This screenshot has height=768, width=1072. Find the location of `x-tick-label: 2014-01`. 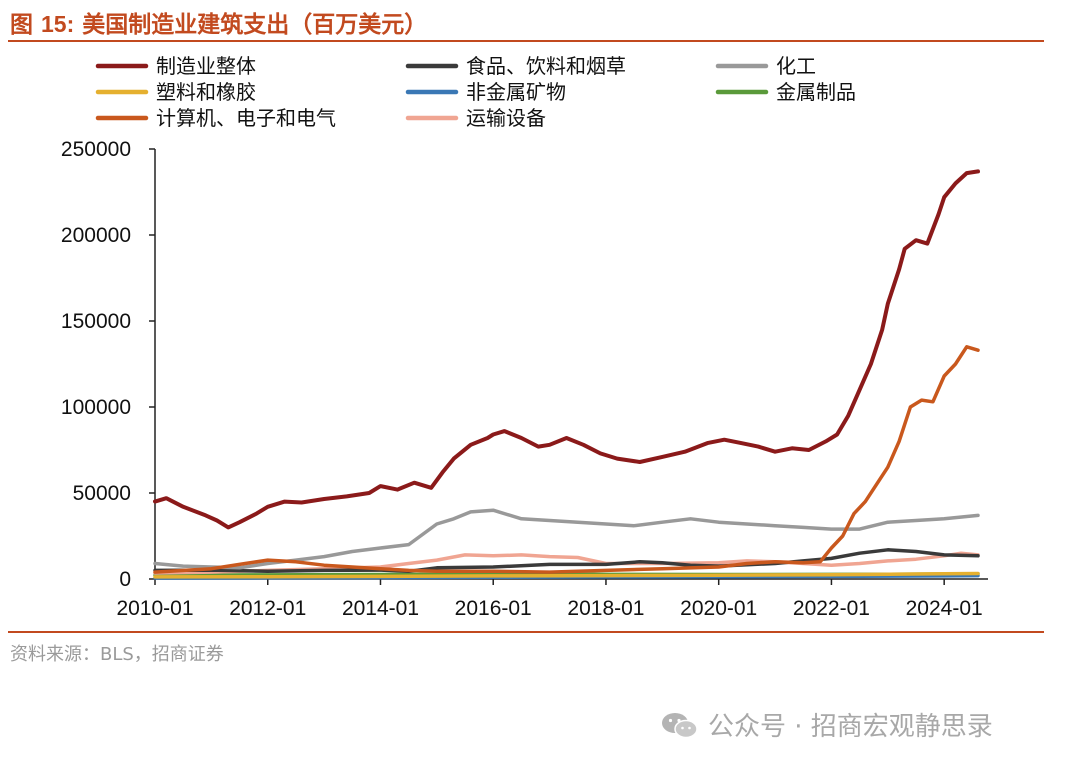

x-tick-label: 2014-01 is located at coordinates (380, 608).